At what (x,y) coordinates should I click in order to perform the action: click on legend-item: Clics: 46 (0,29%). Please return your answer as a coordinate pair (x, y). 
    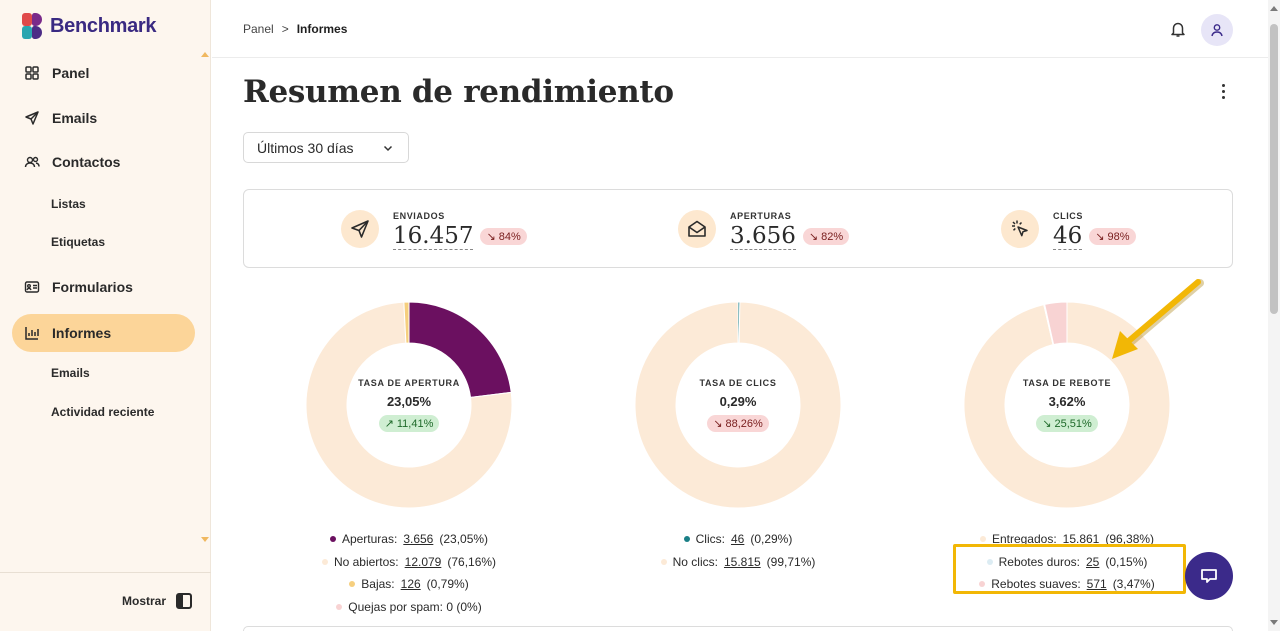
    Looking at the image, I should click on (738, 539).